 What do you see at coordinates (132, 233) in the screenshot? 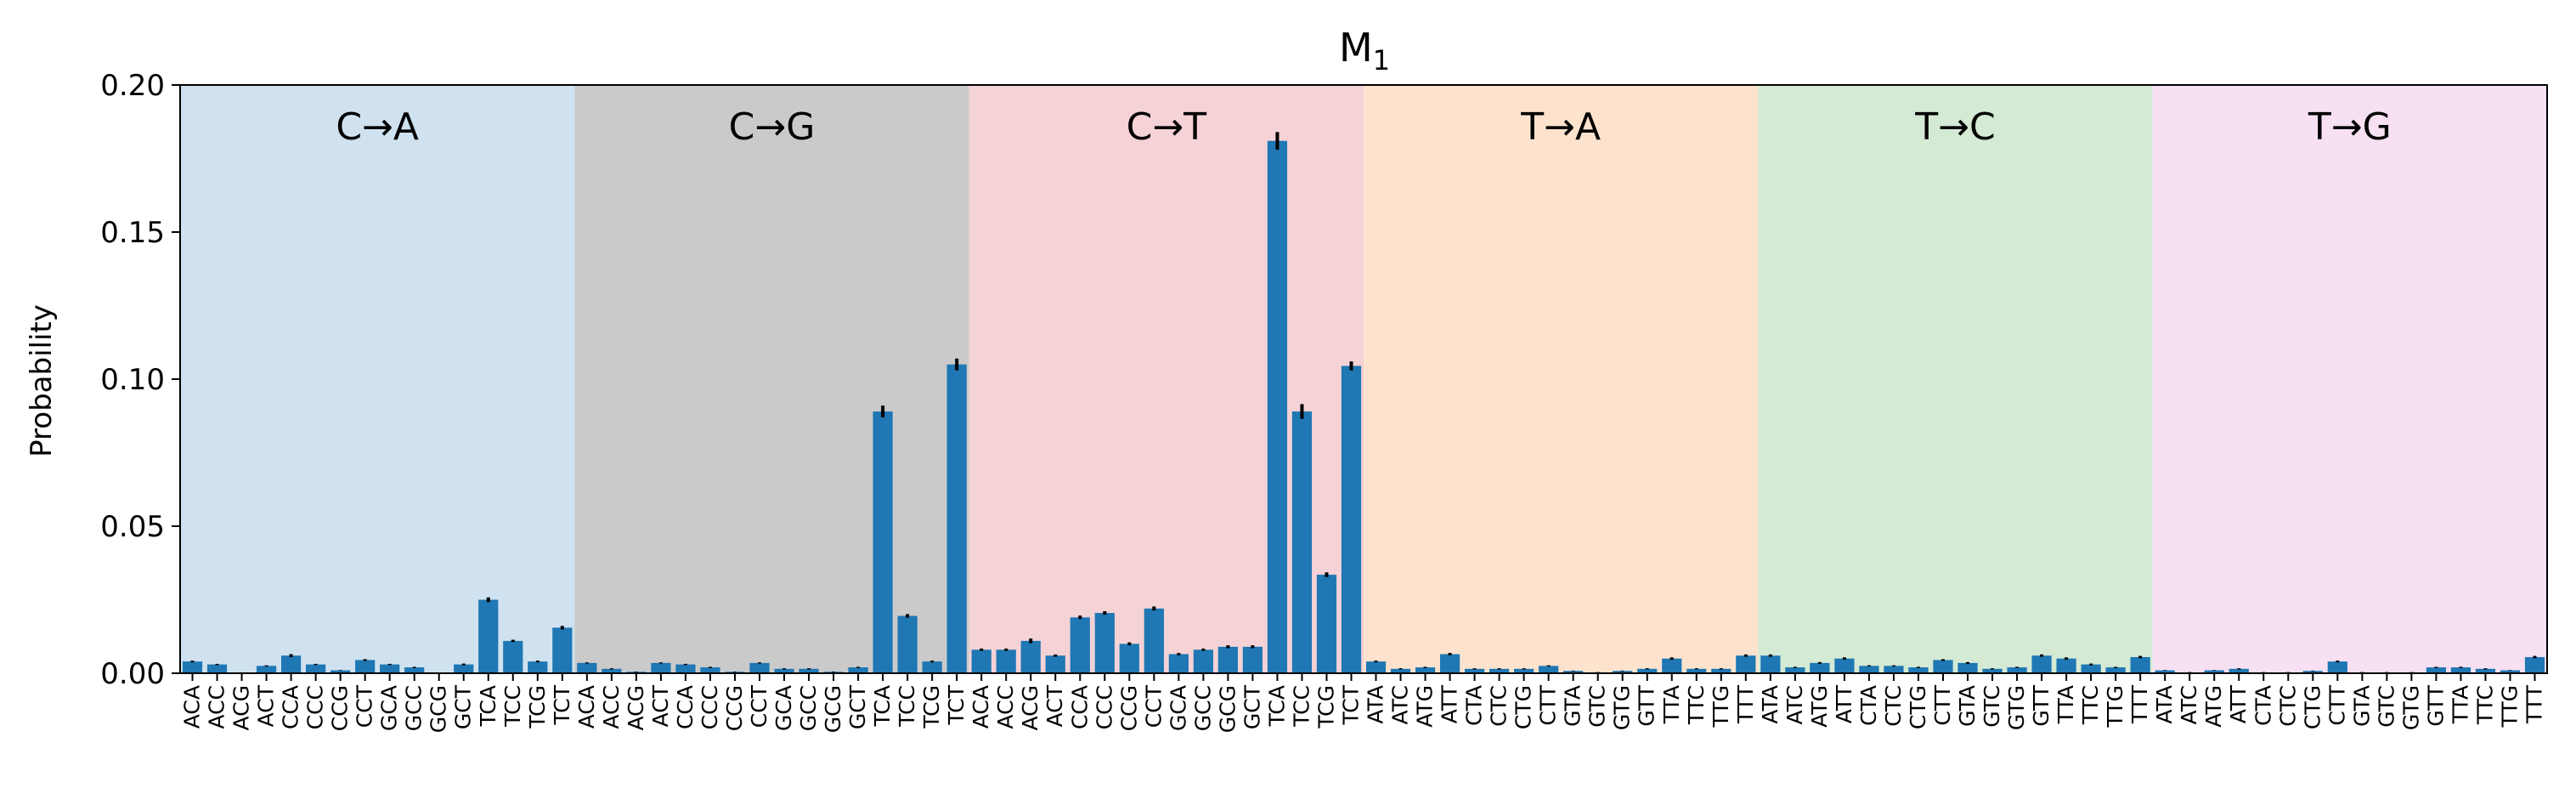
I see `y-tick-label: 0.15` at bounding box center [132, 233].